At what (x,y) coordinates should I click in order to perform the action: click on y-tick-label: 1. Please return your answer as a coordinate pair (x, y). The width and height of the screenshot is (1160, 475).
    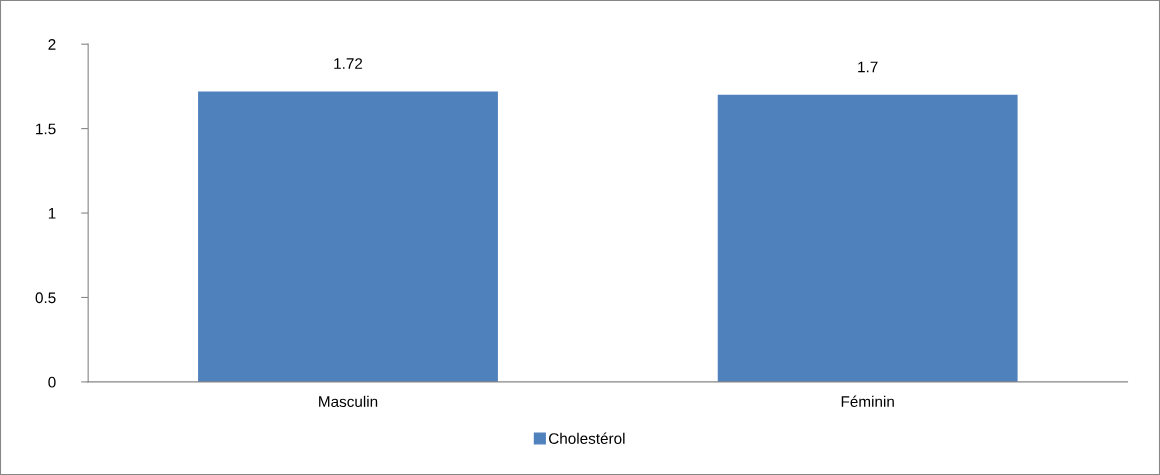
    Looking at the image, I should click on (52, 213).